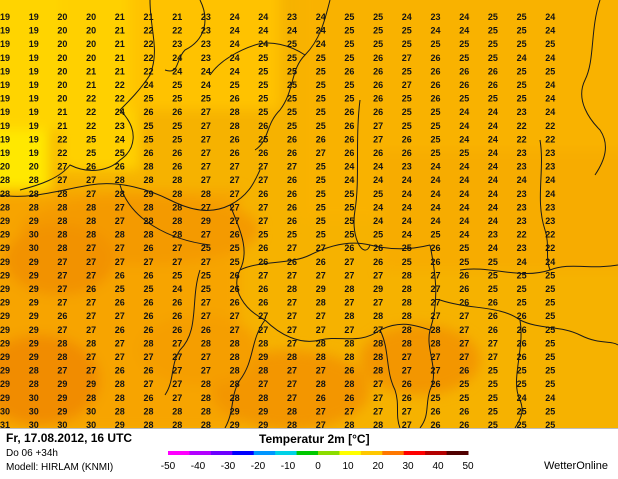 This screenshot has height=479, width=618. Describe the element at coordinates (317, 466) in the screenshot. I see `color-scale-ticks: -50 -40 -30 -20 -10 0 10 20 30 40 50` at that location.